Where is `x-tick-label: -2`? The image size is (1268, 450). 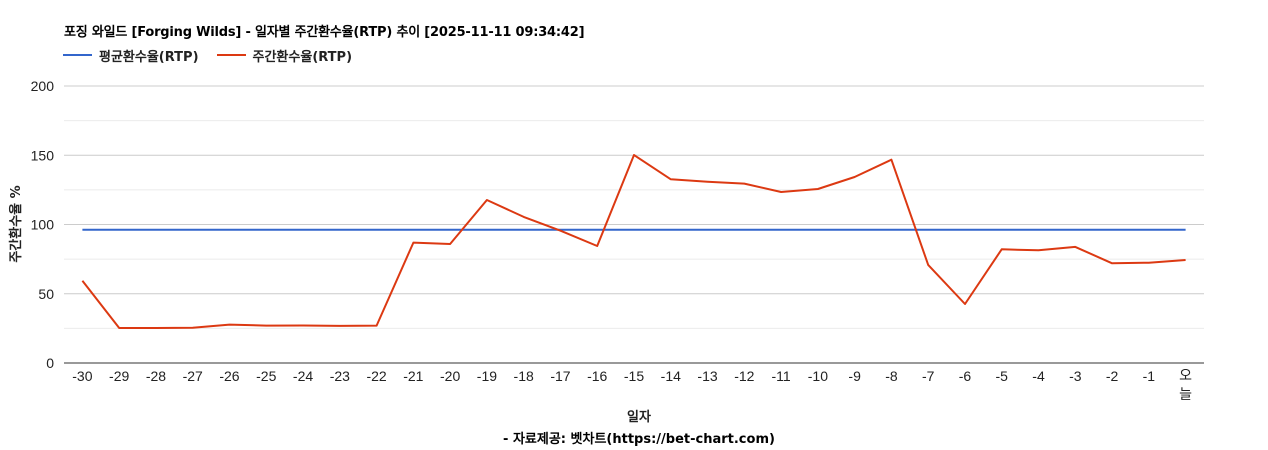
x-tick-label: -2 is located at coordinates (1112, 376).